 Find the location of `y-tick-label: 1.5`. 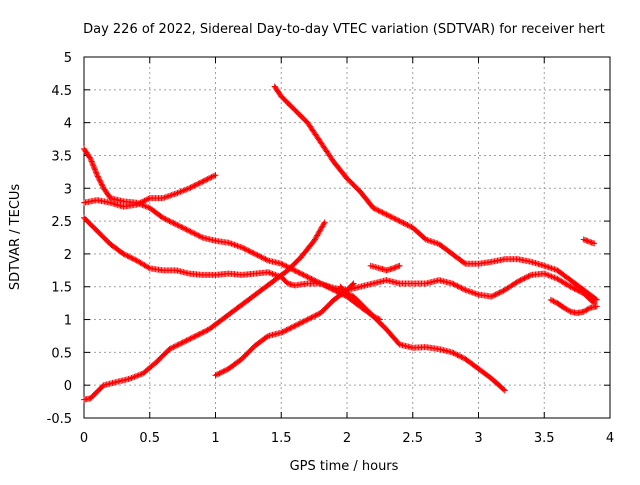

y-tick-label: 1.5 is located at coordinates (61, 288).